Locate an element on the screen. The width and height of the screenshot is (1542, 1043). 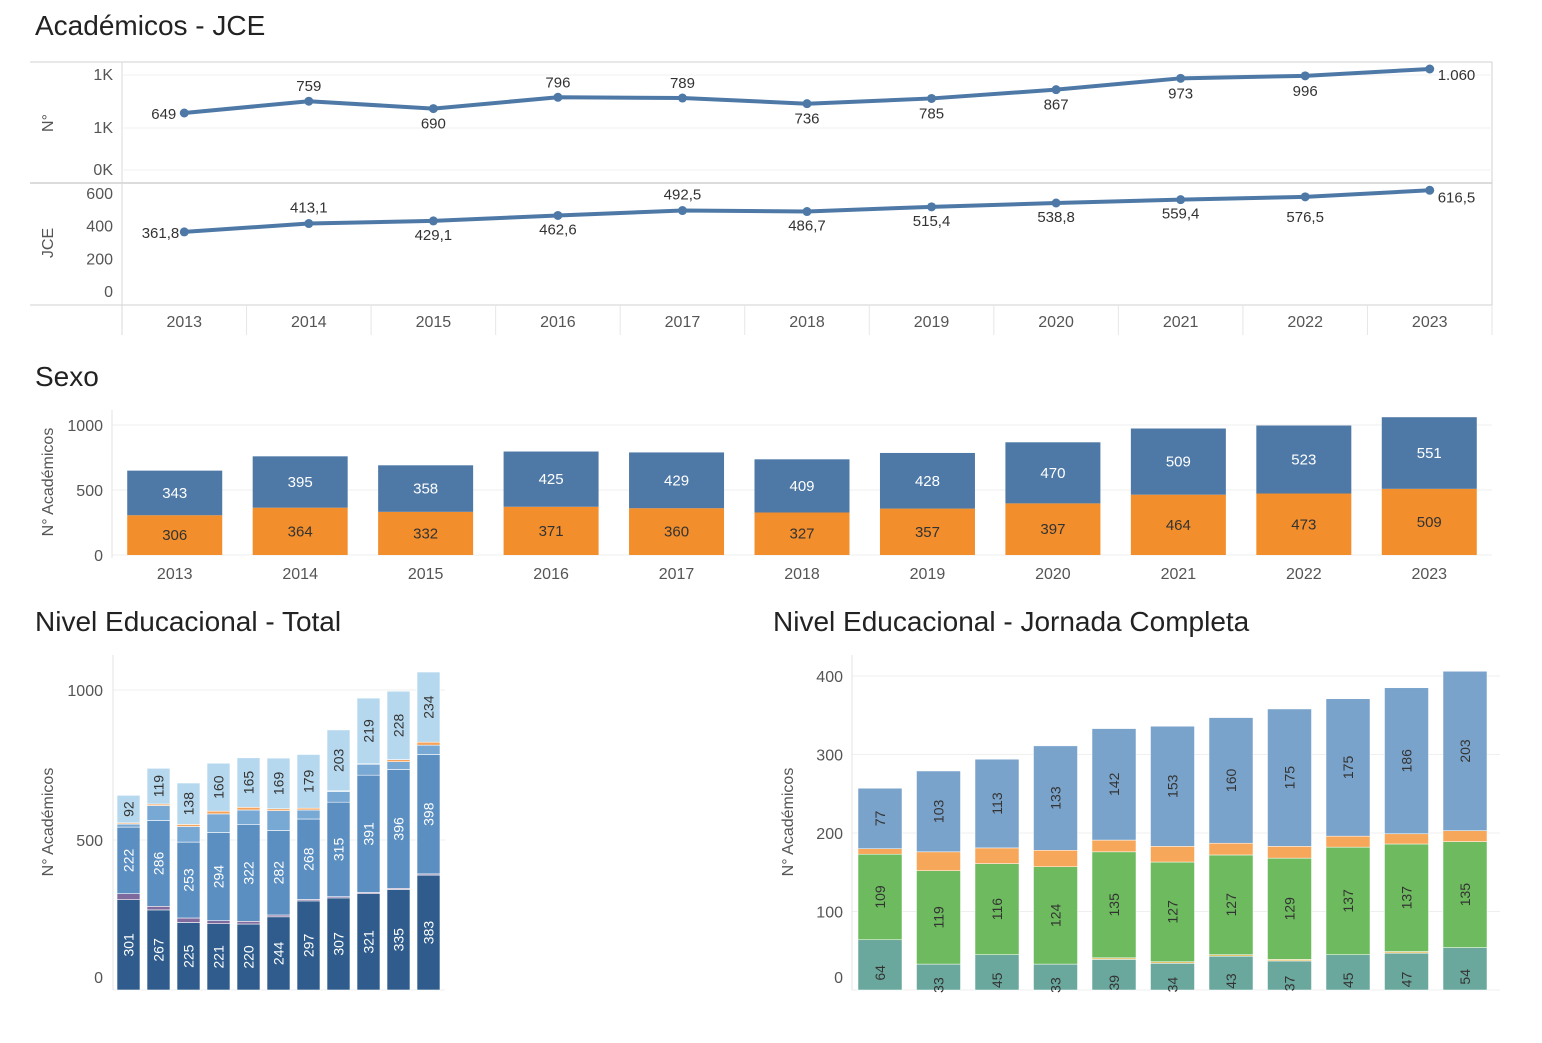
bar-value-label: 129 is located at coordinates (1290, 909).